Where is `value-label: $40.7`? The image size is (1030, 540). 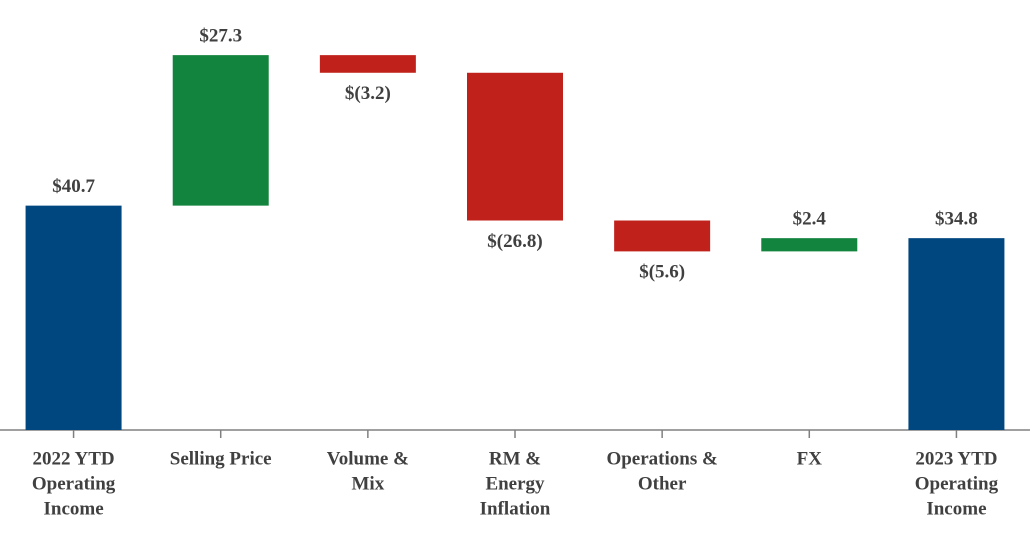 value-label: $40.7 is located at coordinates (73, 186).